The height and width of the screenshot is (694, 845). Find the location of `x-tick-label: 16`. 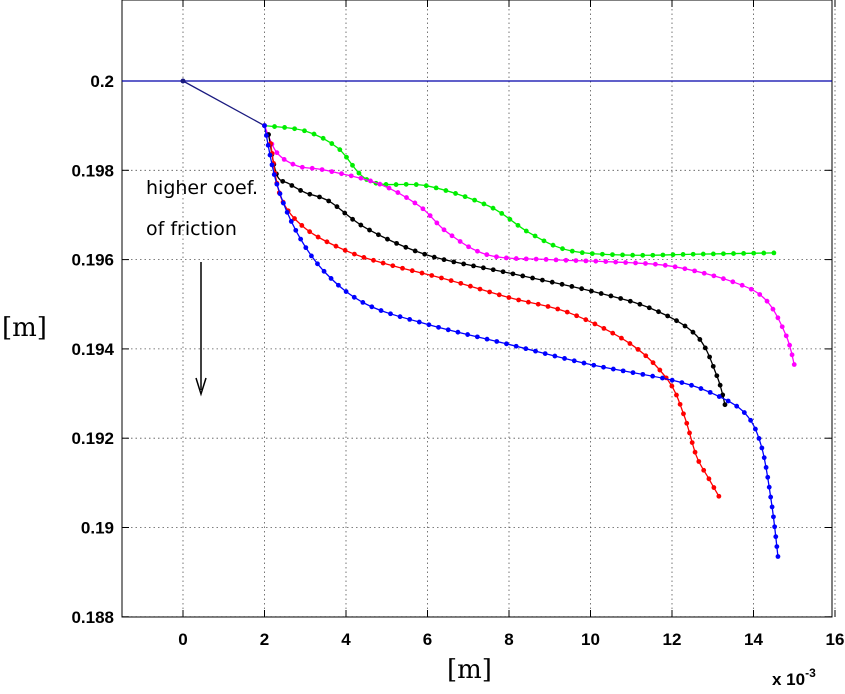

x-tick-label: 16 is located at coordinates (835, 639).